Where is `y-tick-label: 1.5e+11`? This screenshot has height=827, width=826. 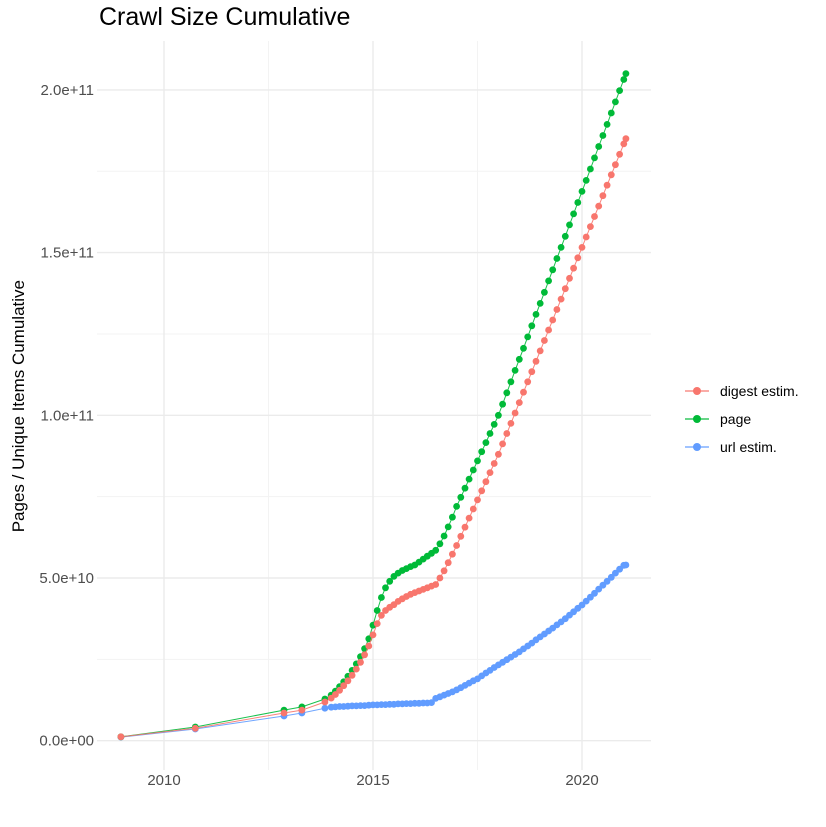 y-tick-label: 1.5e+11 is located at coordinates (67, 253).